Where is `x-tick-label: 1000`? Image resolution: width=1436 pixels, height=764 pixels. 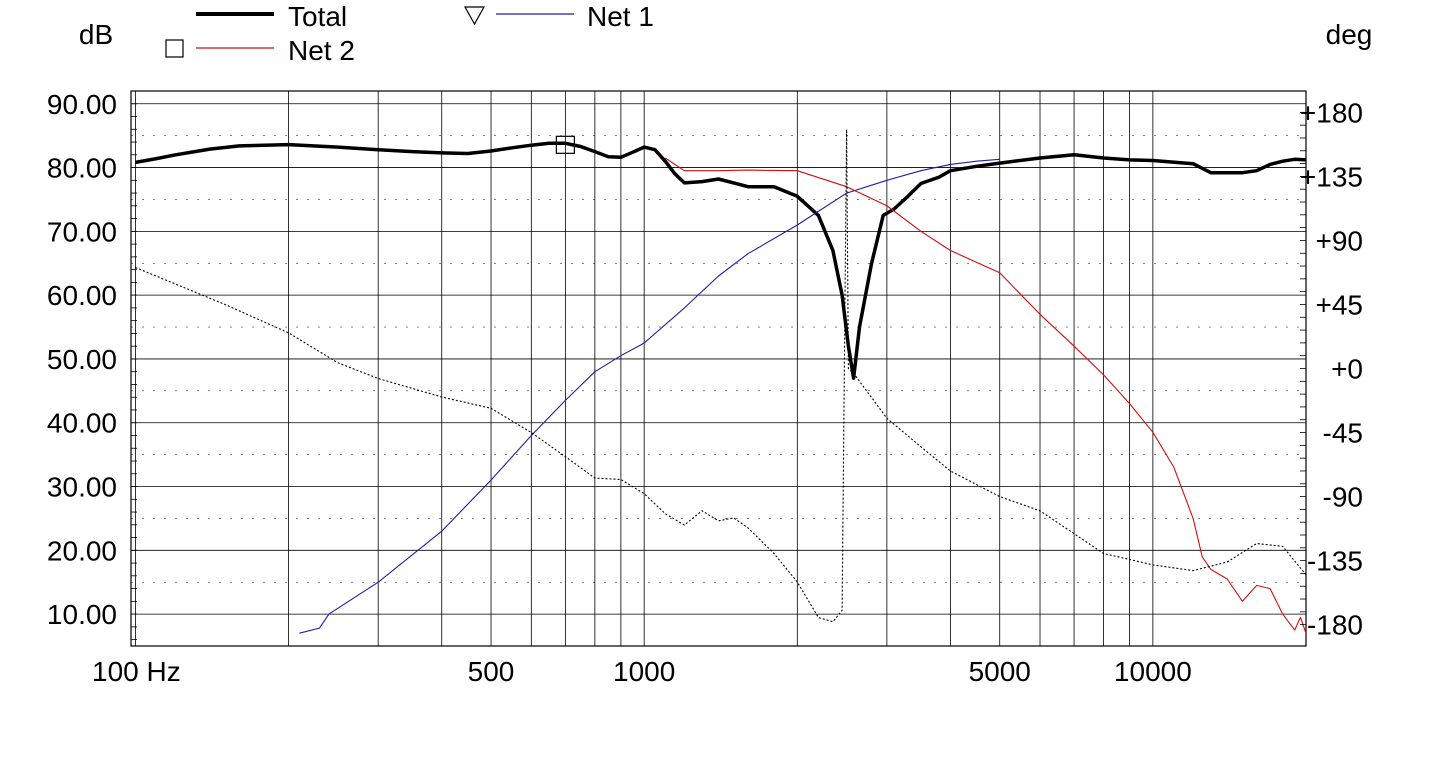 x-tick-label: 1000 is located at coordinates (644, 671).